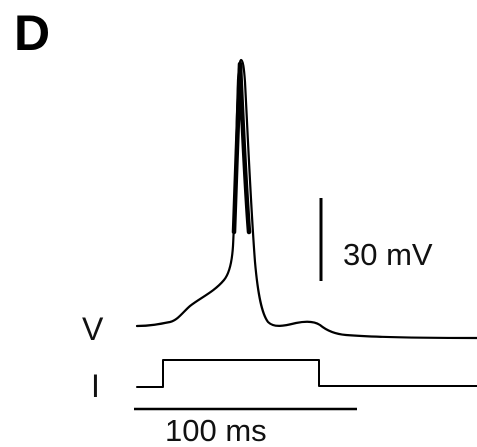  What do you see at coordinates (216, 430) in the screenshot?
I see `time-scale-label: 100 ms` at bounding box center [216, 430].